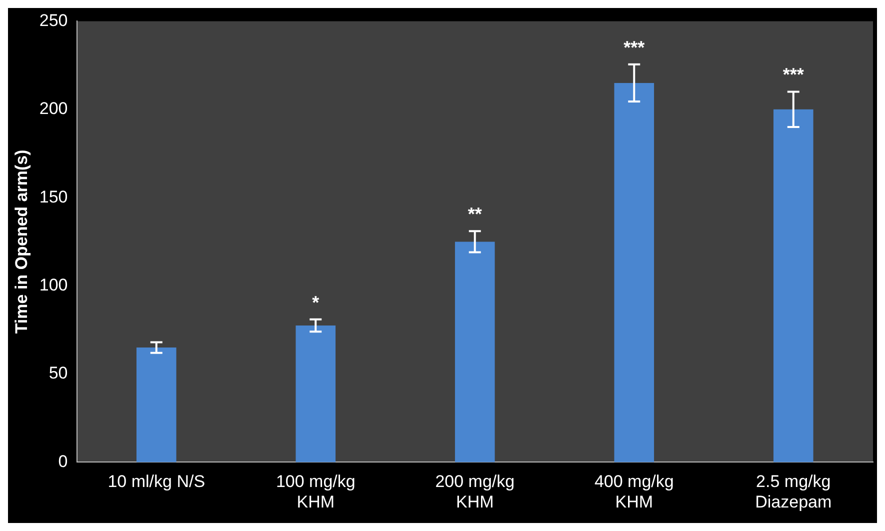 This screenshot has height=531, width=885. Describe the element at coordinates (53, 20) in the screenshot. I see `y-tick-label: 250` at that location.